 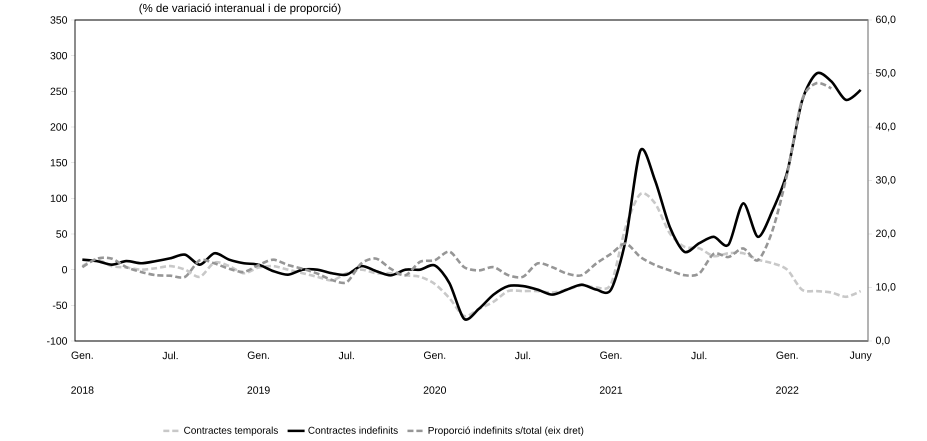 I want to click on y-tick-label: 150, so click(x=59, y=162).